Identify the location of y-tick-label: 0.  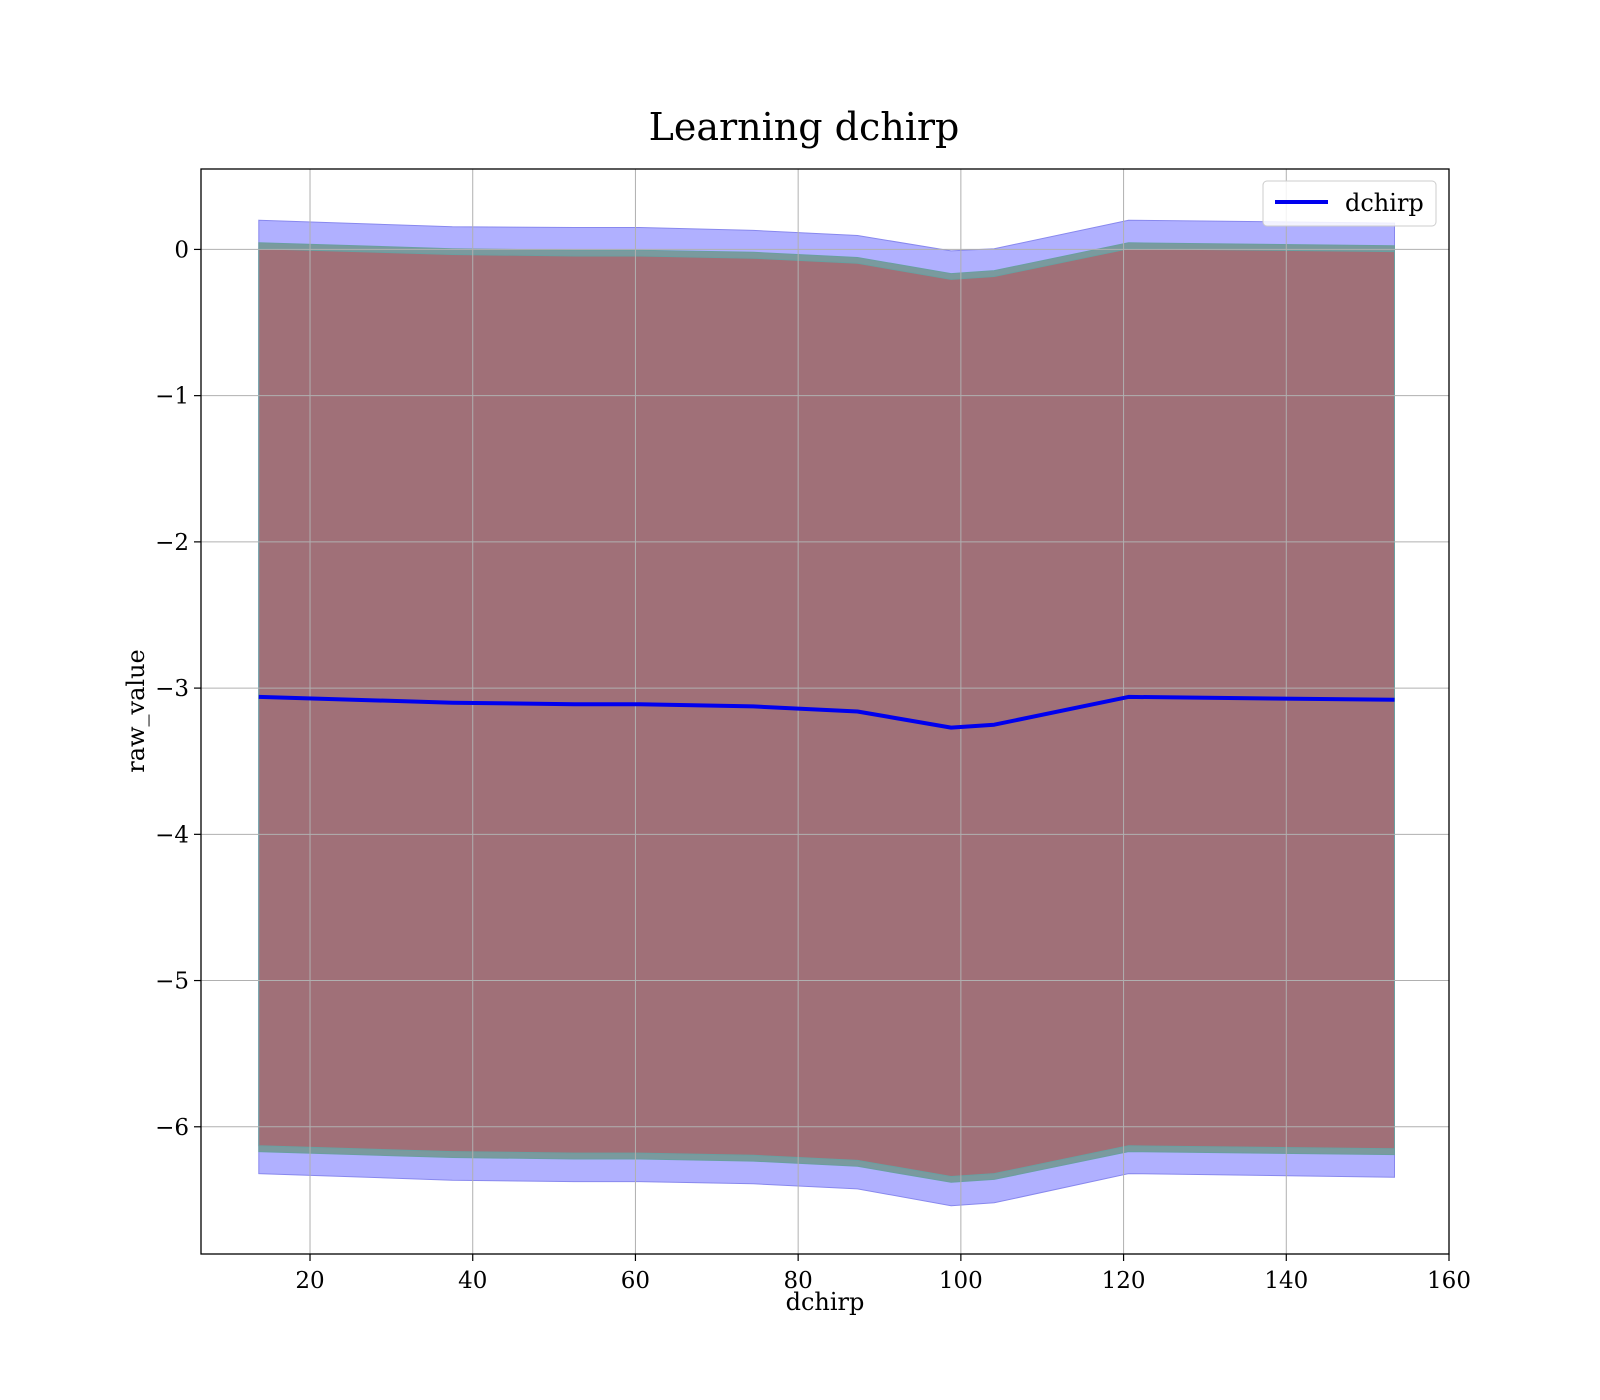
(181, 250).